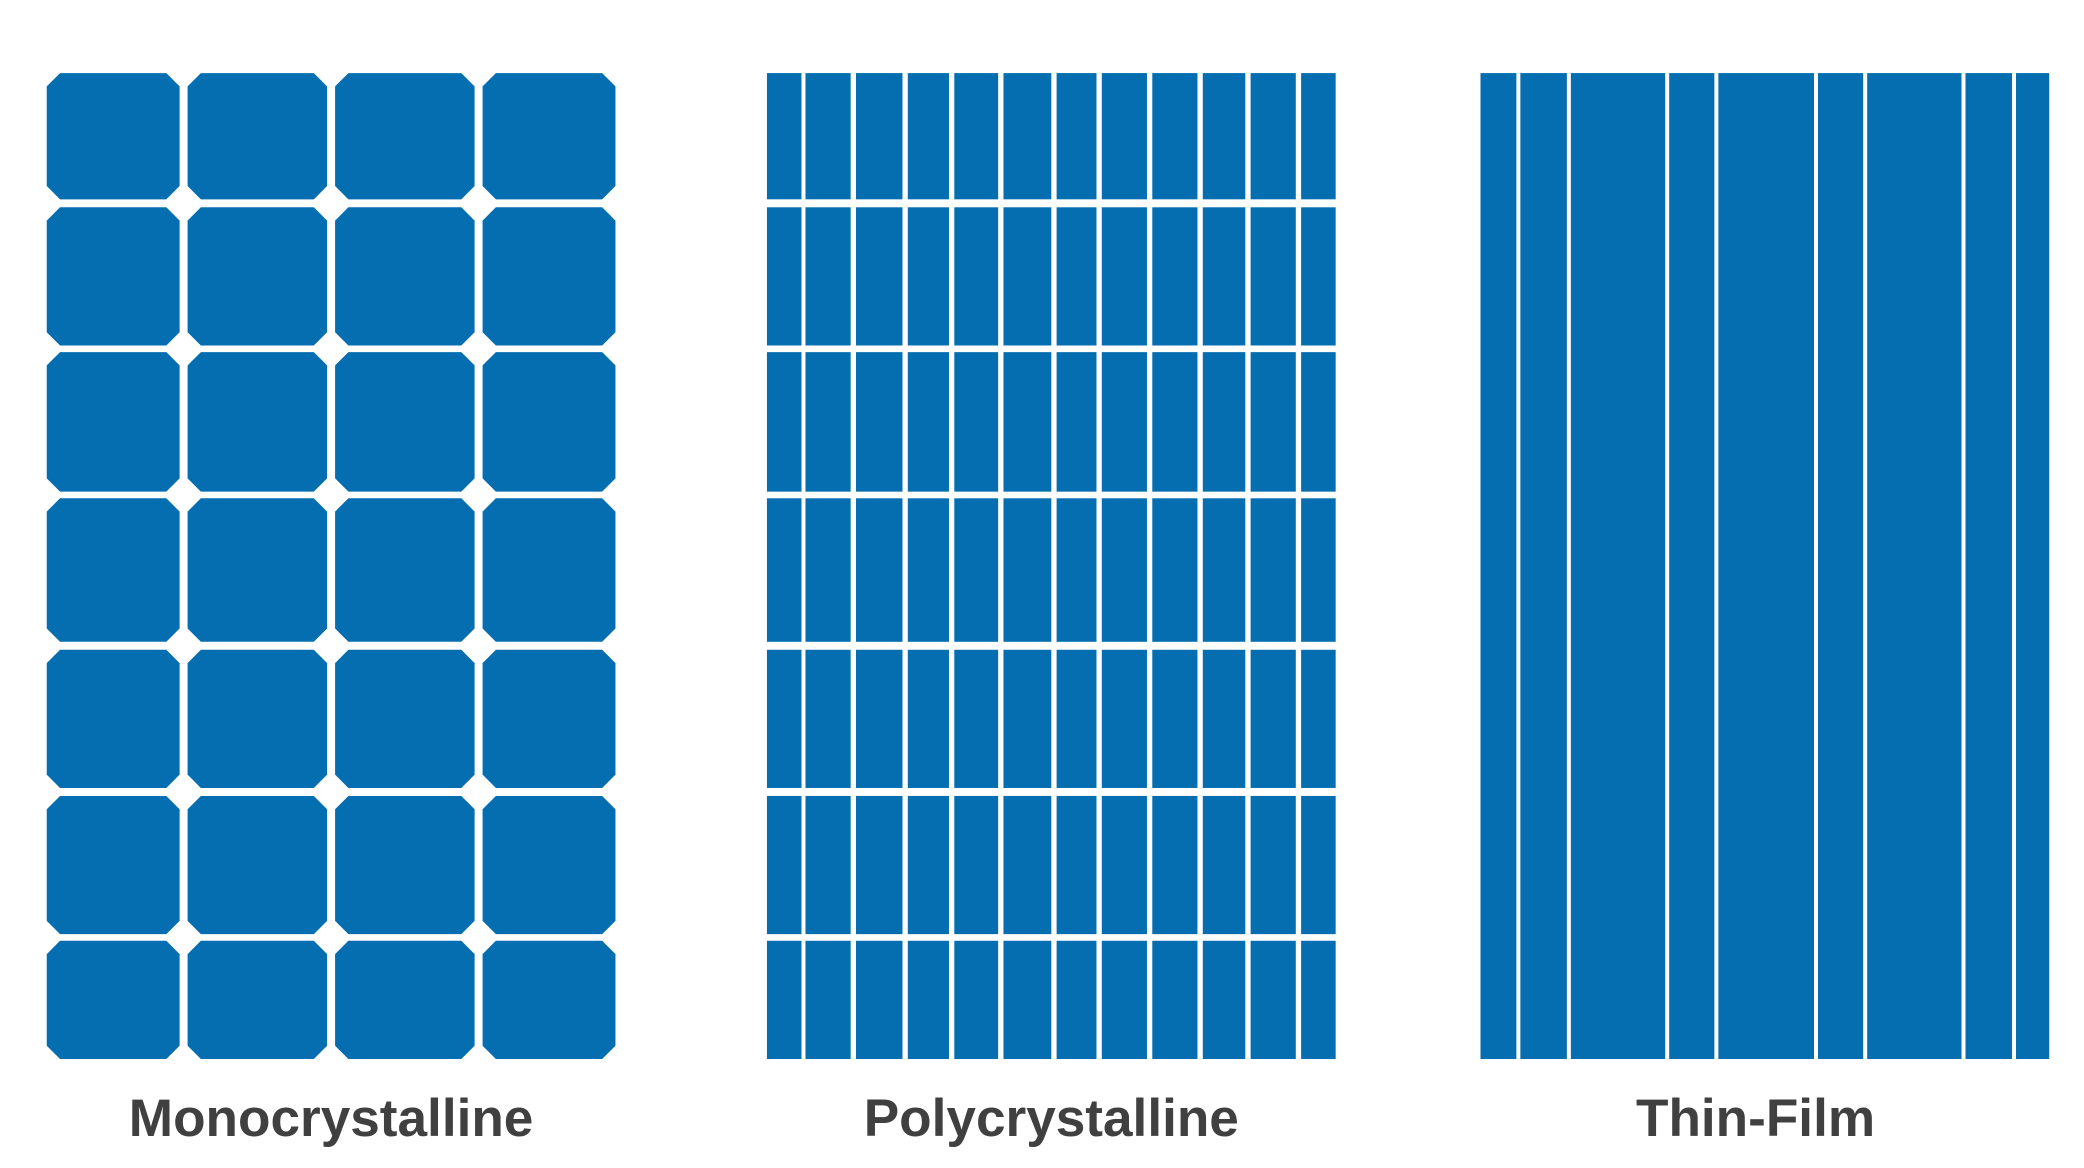  What do you see at coordinates (1051, 1118) in the screenshot?
I see `panel-label: Polycrystalline` at bounding box center [1051, 1118].